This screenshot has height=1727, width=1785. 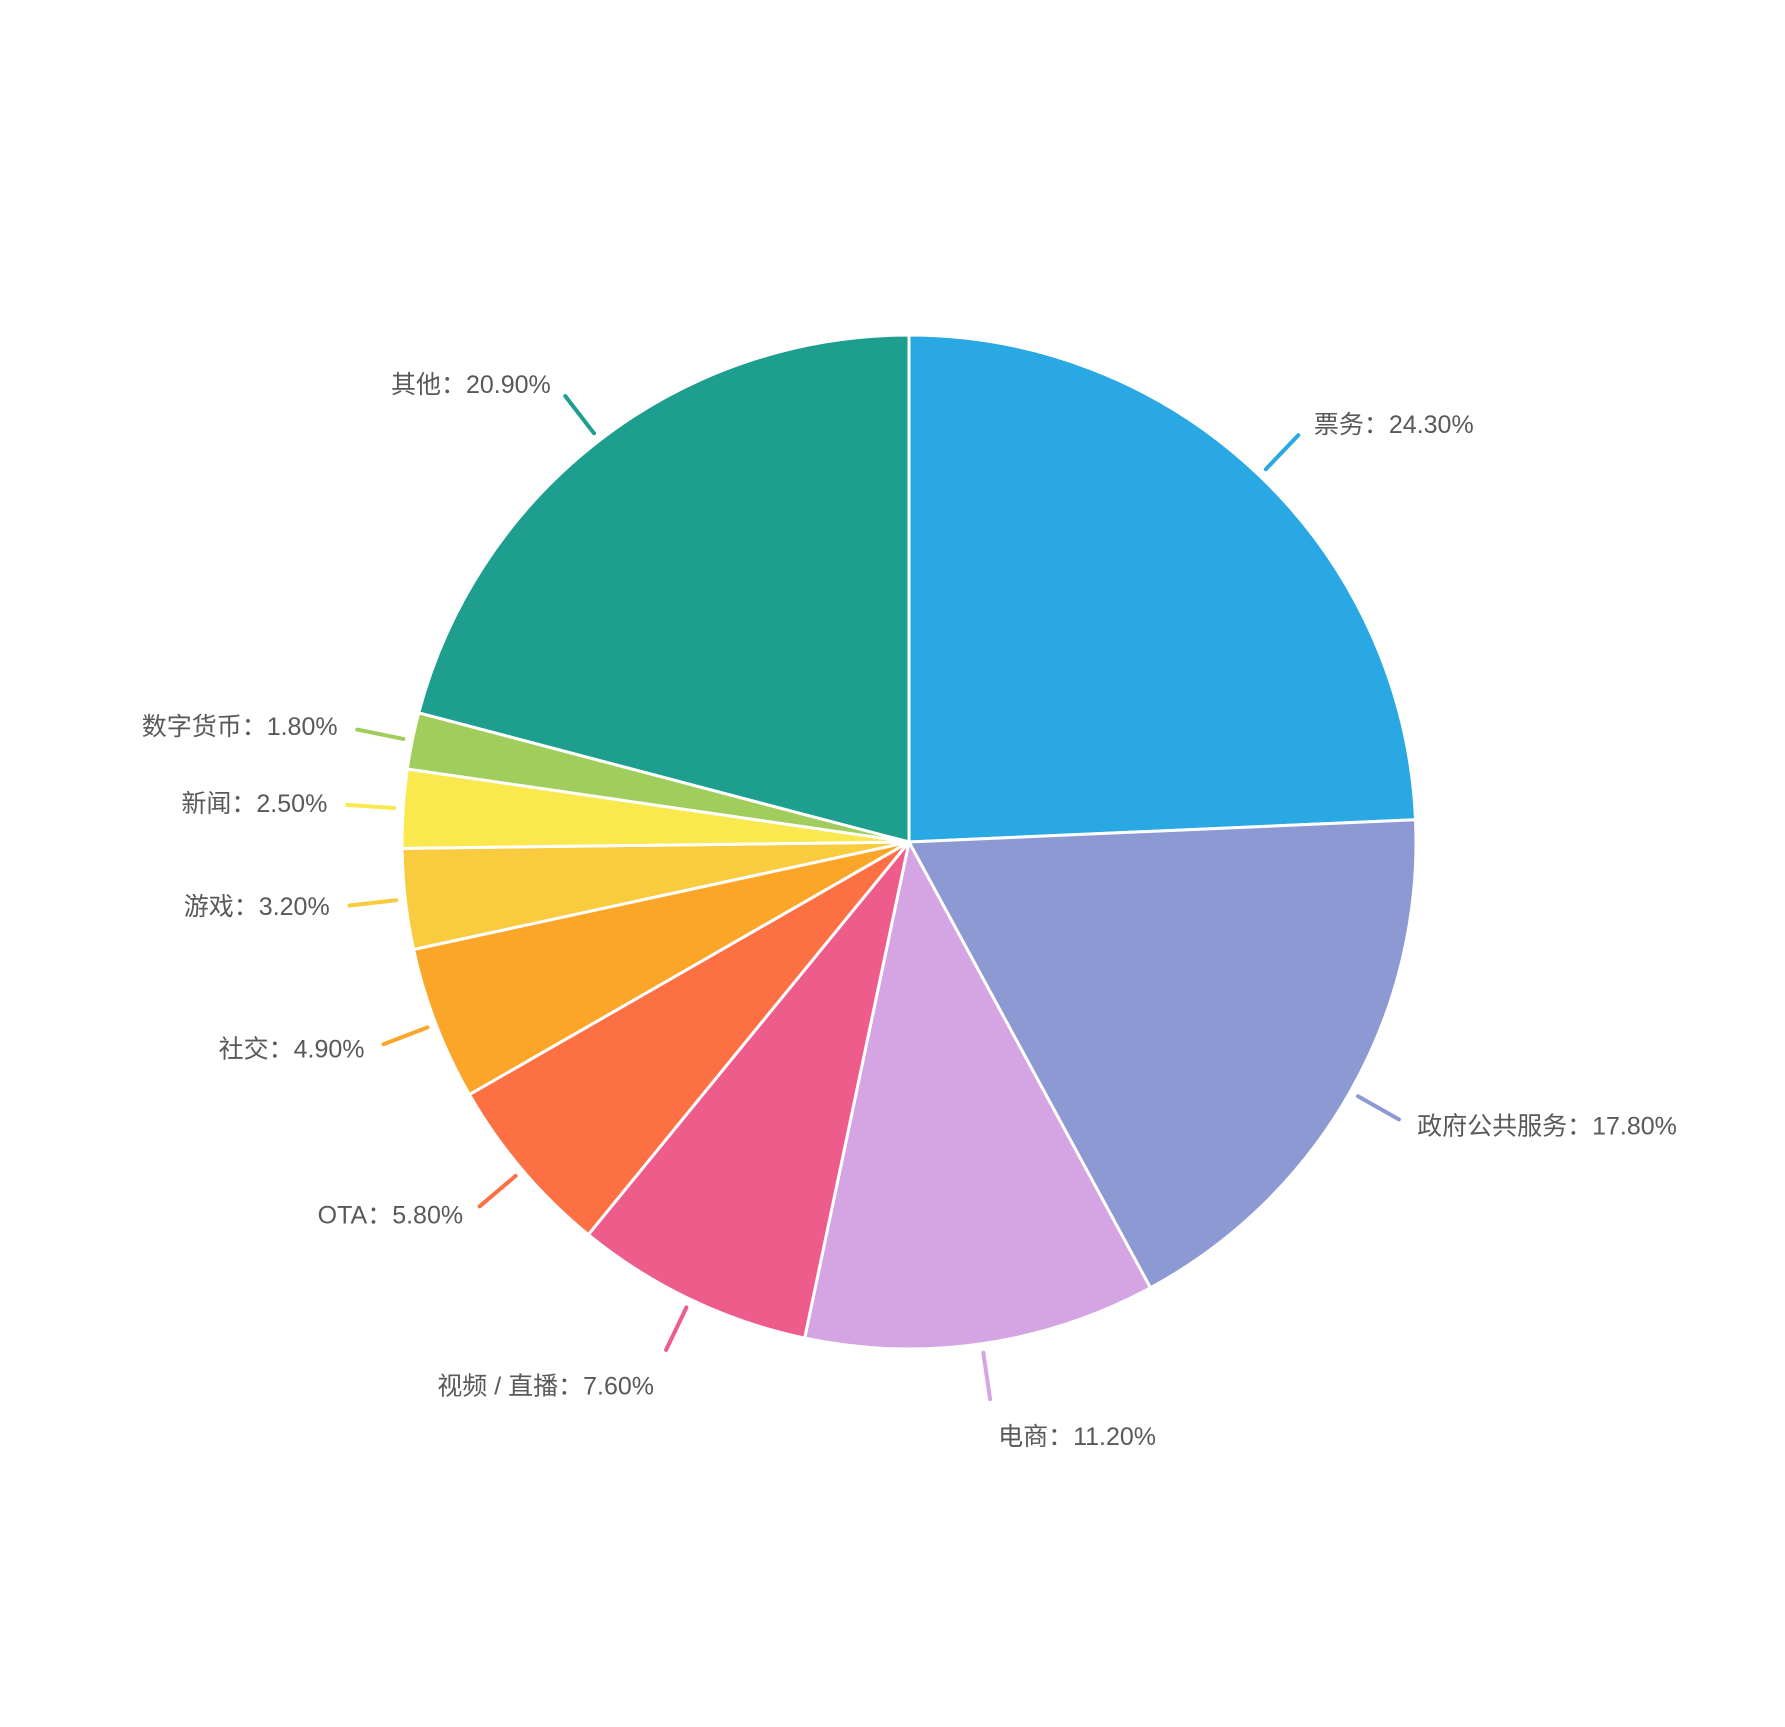 What do you see at coordinates (240, 727) in the screenshot?
I see `slice-label-8: 数字货币：1.80%` at bounding box center [240, 727].